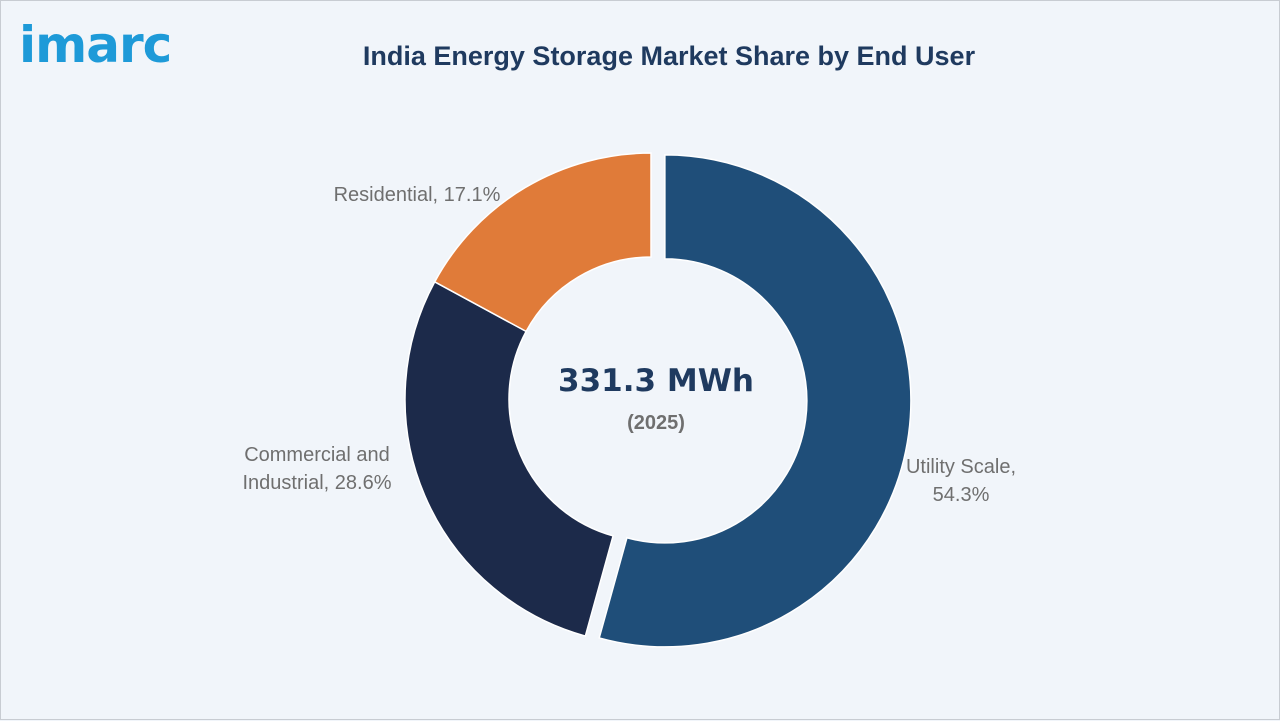 The width and height of the screenshot is (1280, 721). What do you see at coordinates (95, 45) in the screenshot?
I see `imarc-logo: imarc` at bounding box center [95, 45].